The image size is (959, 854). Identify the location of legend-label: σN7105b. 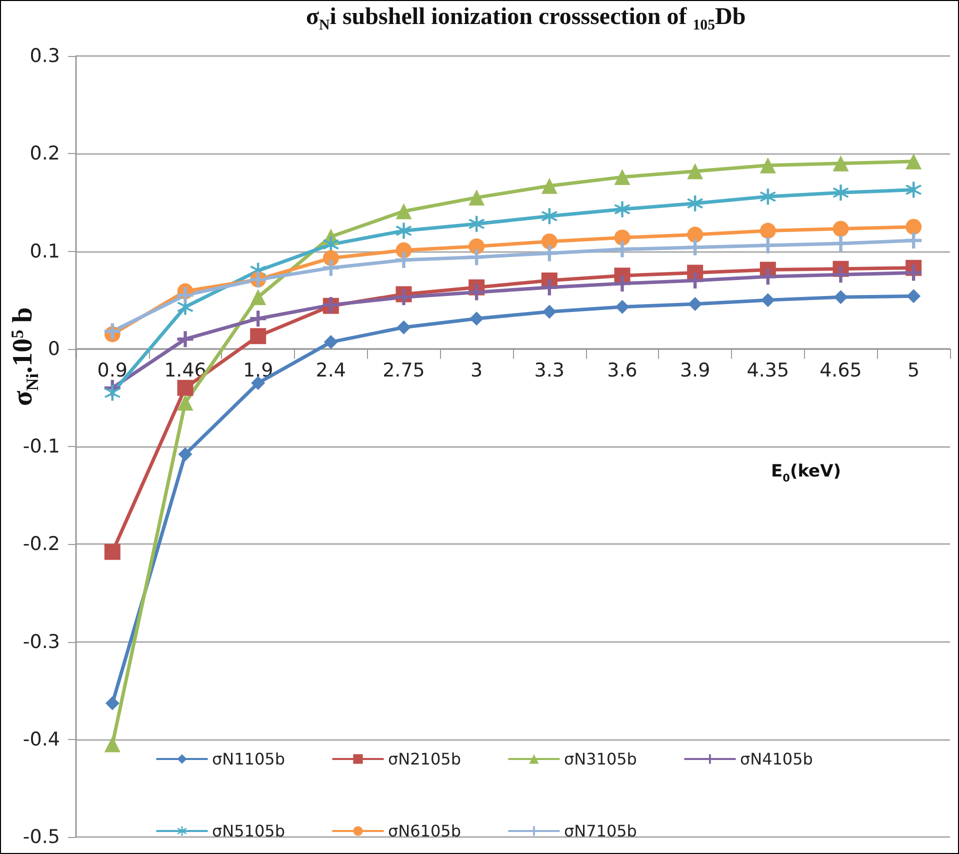
(600, 831).